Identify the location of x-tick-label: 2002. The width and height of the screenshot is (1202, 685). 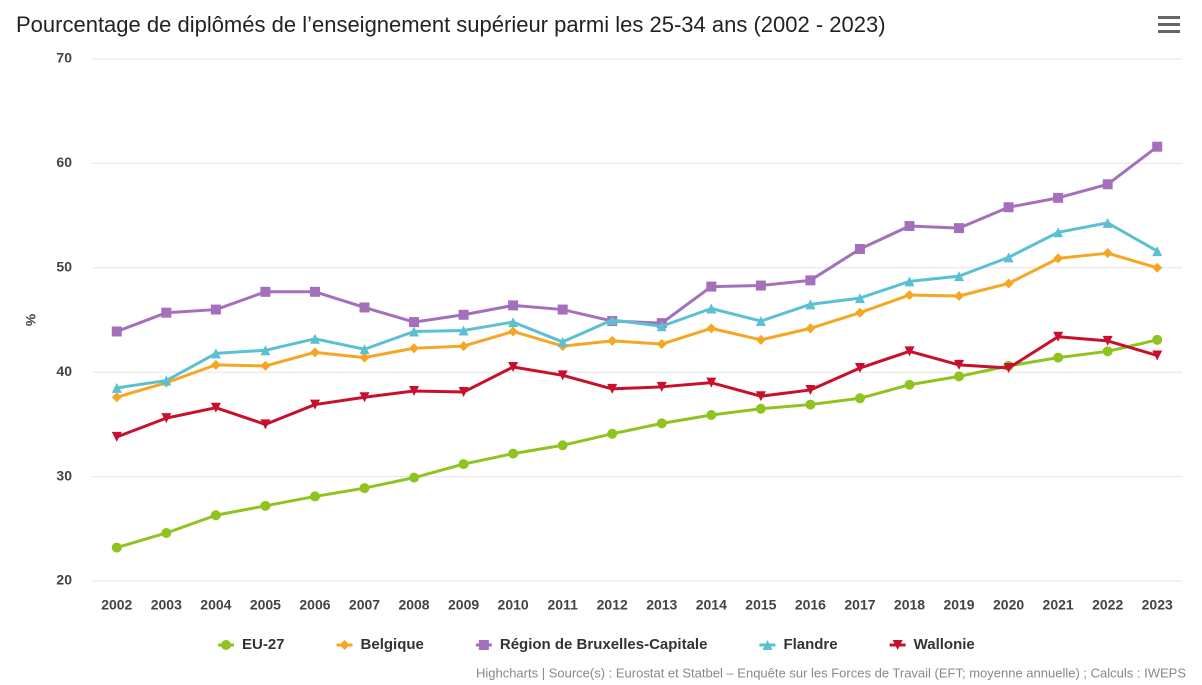
(116, 605).